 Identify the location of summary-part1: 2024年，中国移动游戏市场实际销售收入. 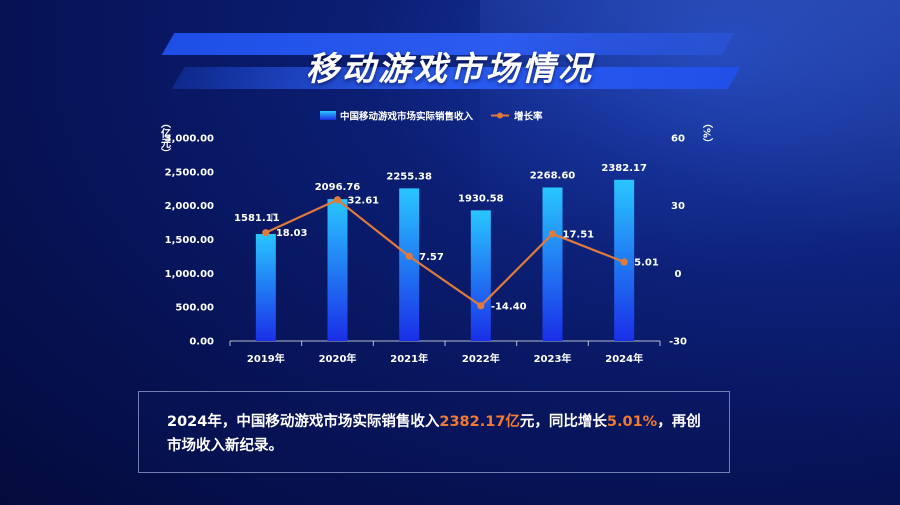
(303, 422).